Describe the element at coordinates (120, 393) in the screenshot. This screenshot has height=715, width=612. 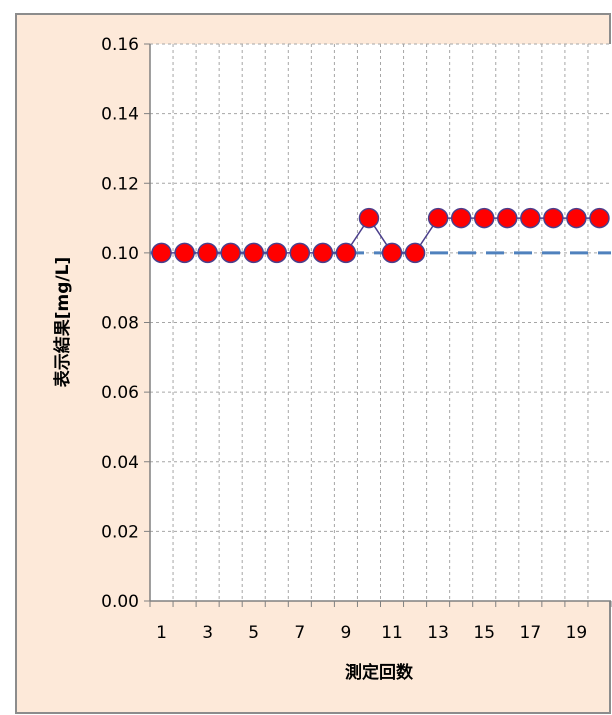
I see `y-tick-label: 0.06` at that location.